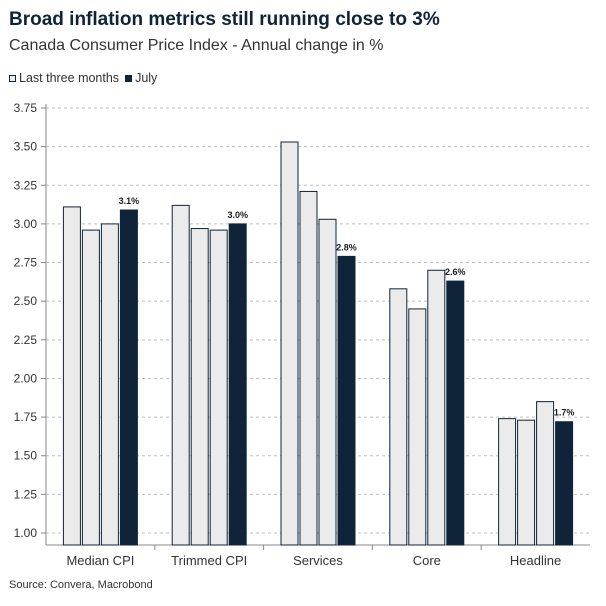 The image size is (606, 606). I want to click on data-label: 3.0%, so click(237, 215).